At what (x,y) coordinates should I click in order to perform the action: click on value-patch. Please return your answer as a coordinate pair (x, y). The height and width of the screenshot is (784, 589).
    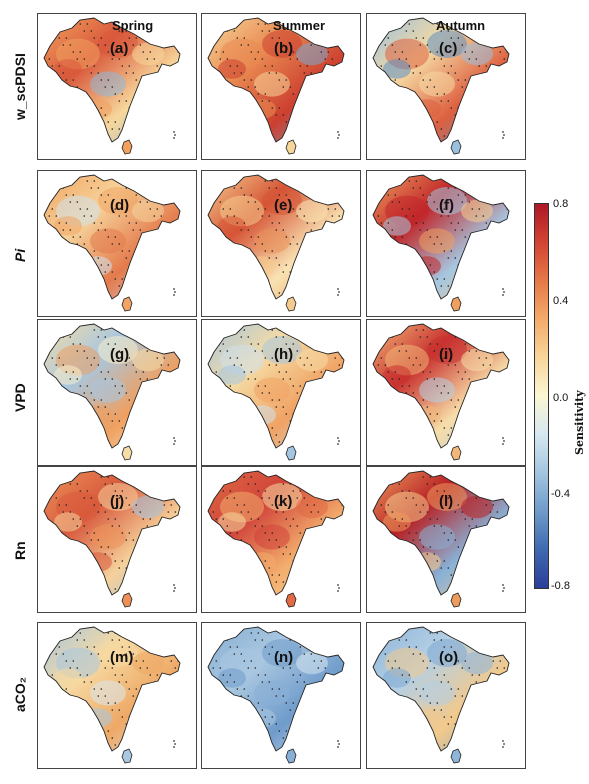
    Looking at the image, I should click on (232, 375).